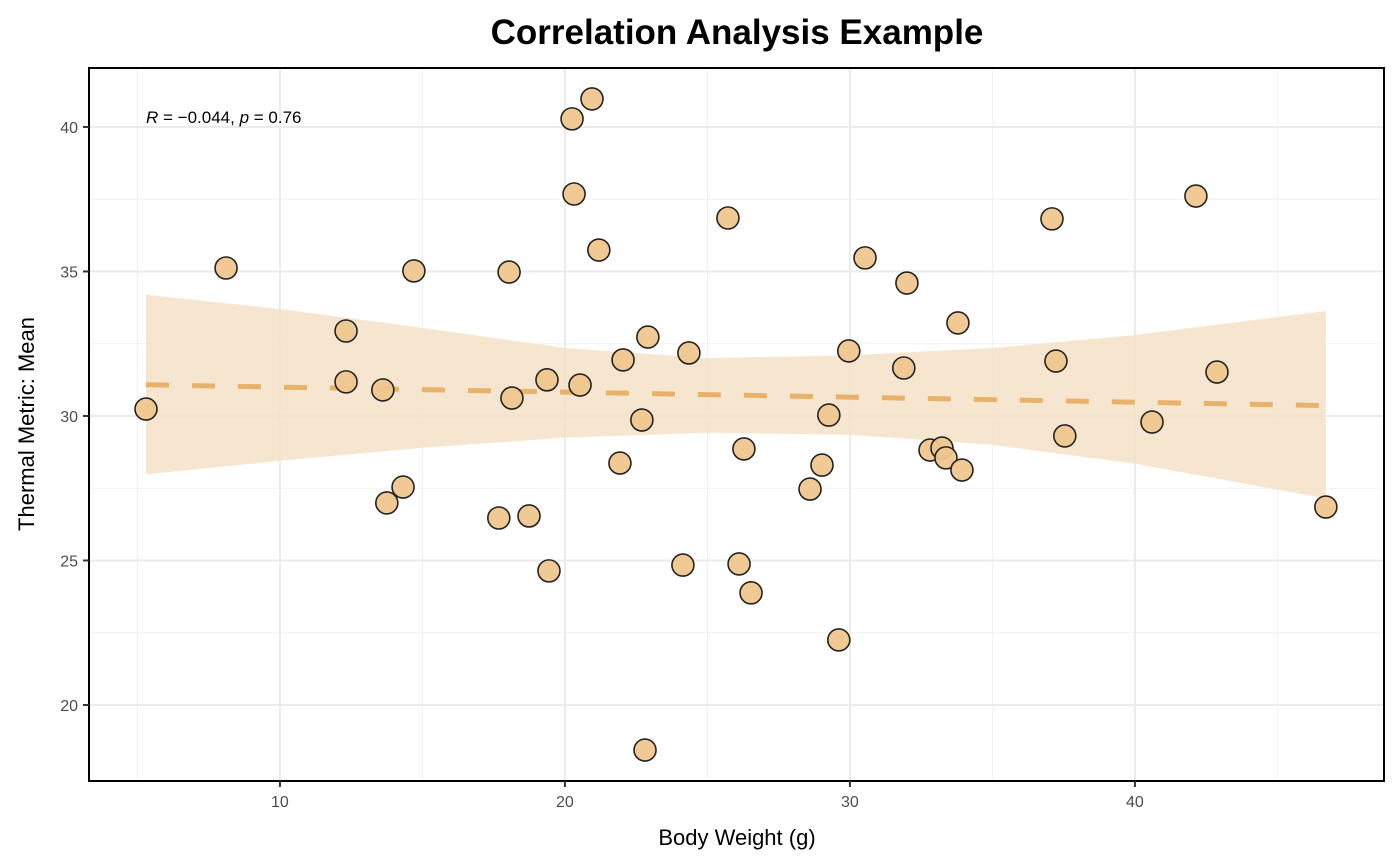 This screenshot has width=1400, height=866. What do you see at coordinates (69, 706) in the screenshot?
I see `y-tick-label: 20` at bounding box center [69, 706].